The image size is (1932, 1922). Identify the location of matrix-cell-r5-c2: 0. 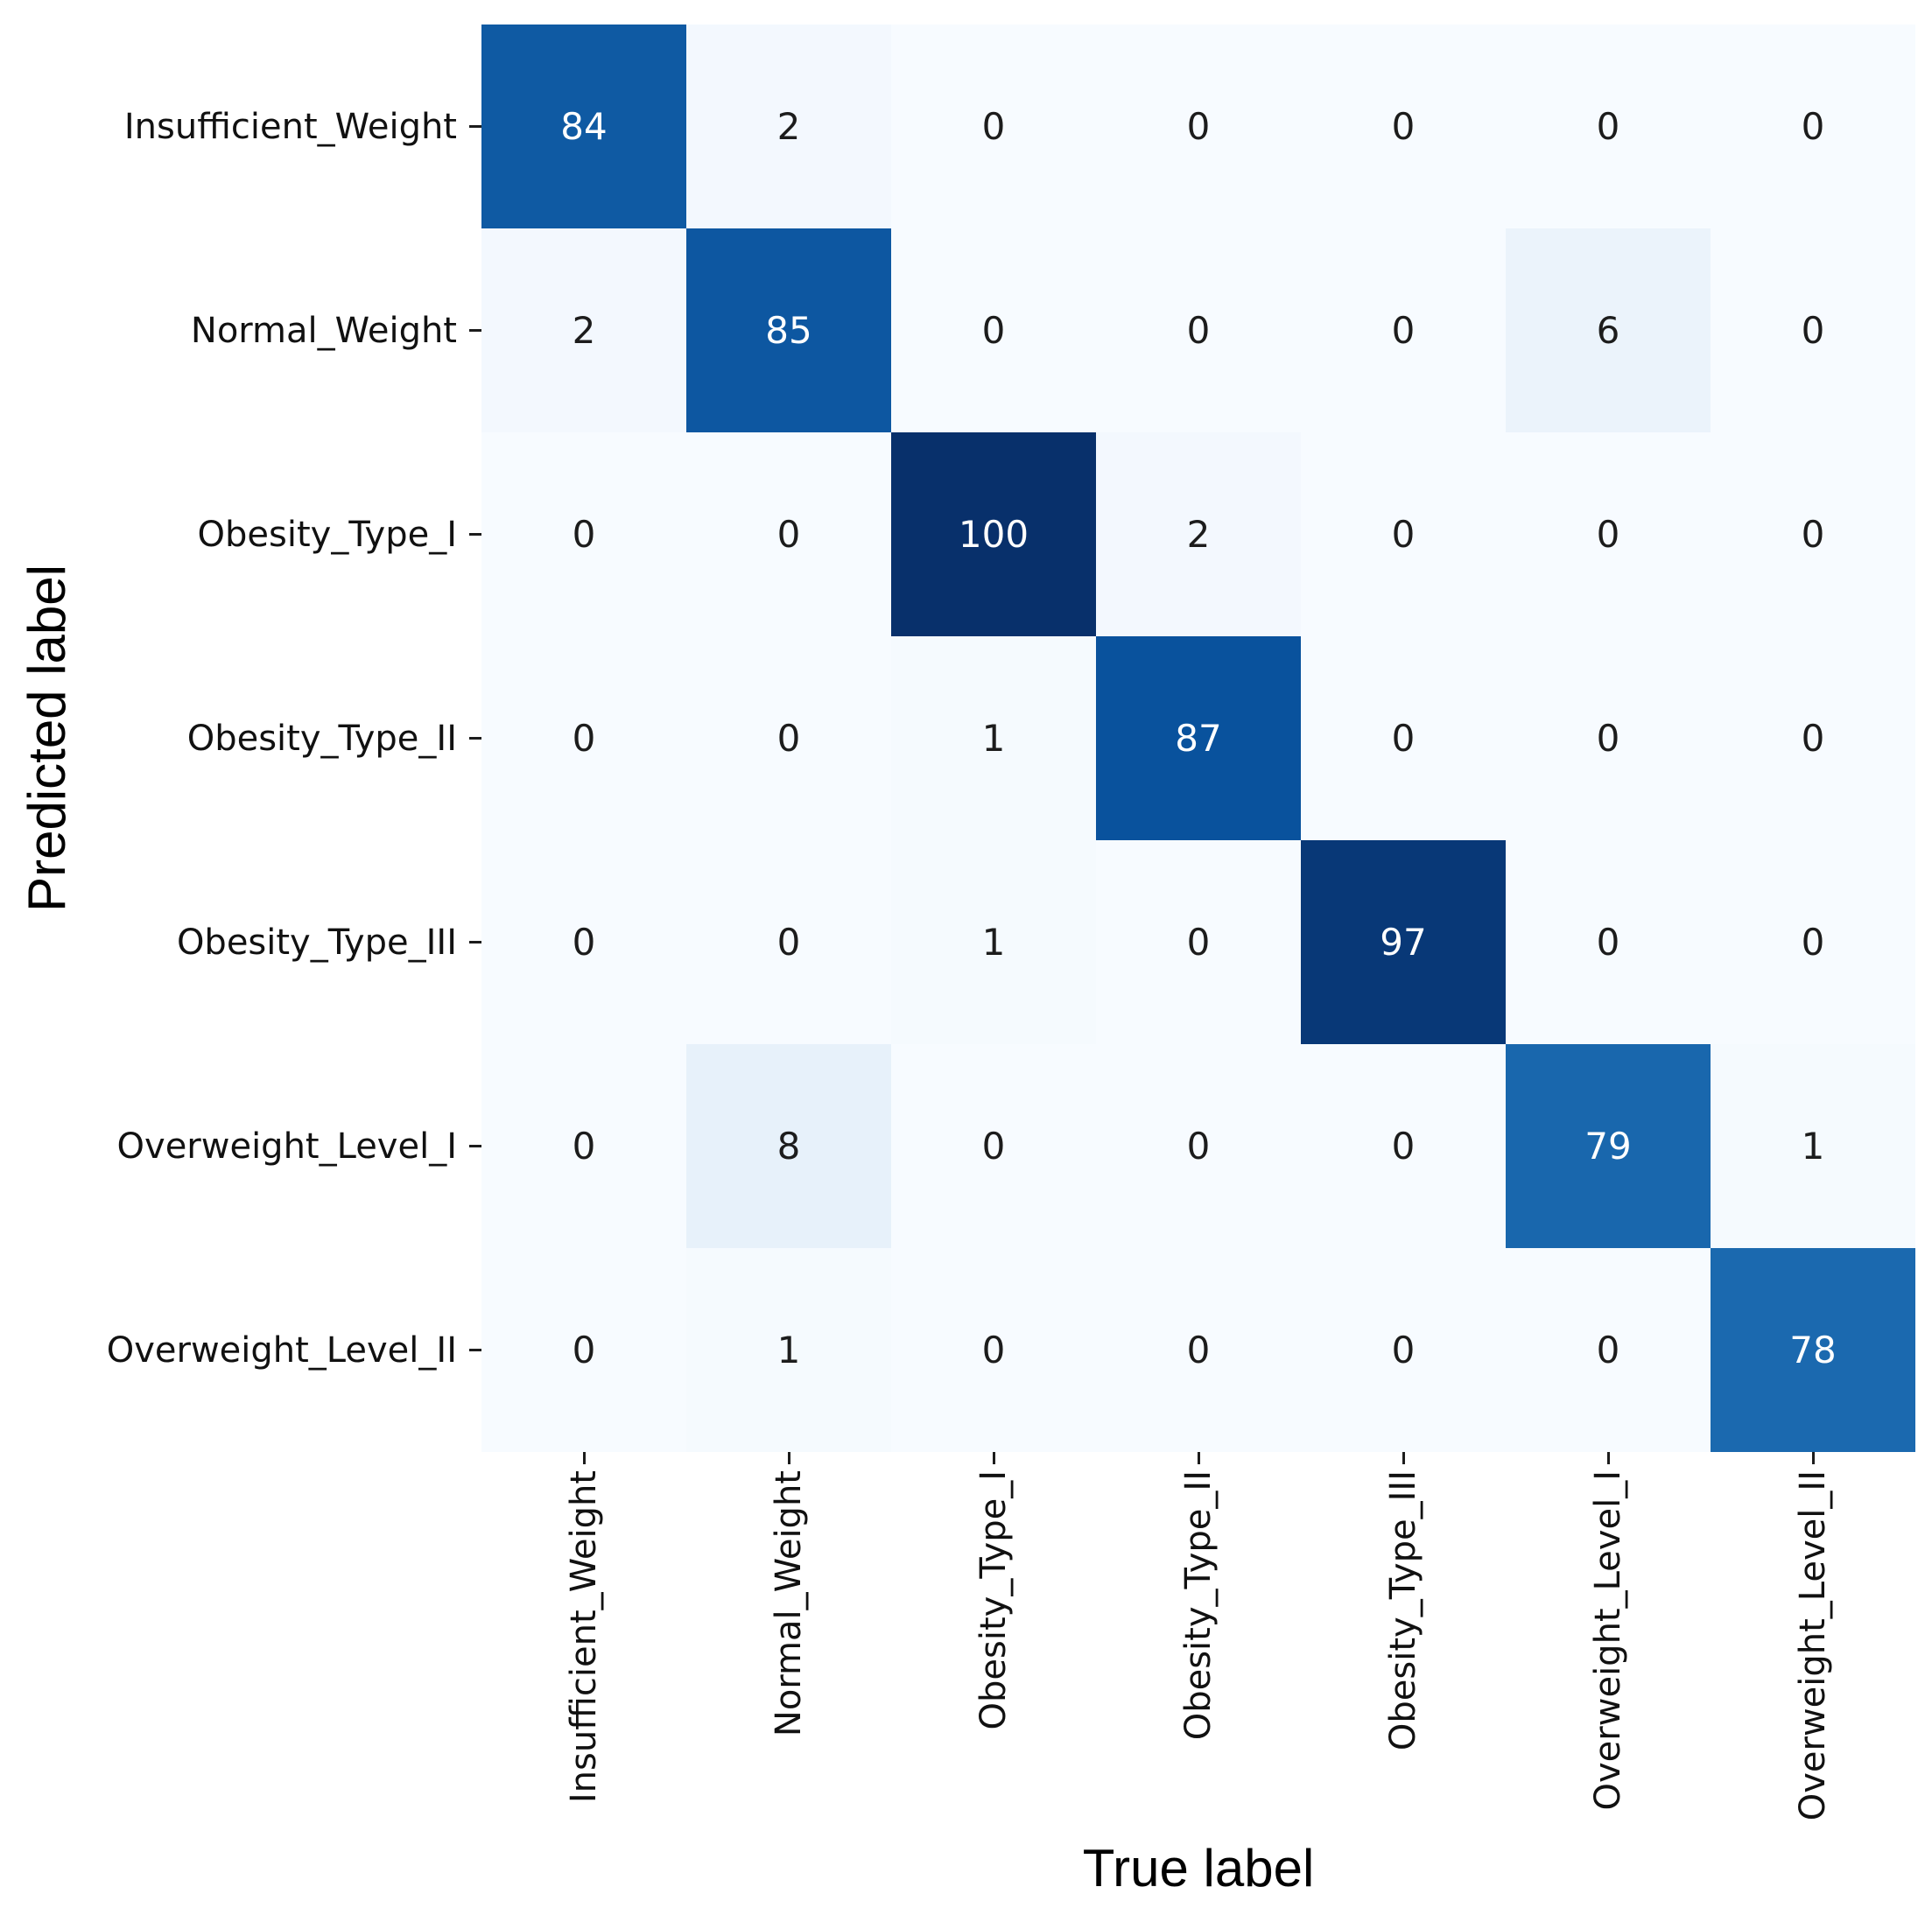
(994, 1146).